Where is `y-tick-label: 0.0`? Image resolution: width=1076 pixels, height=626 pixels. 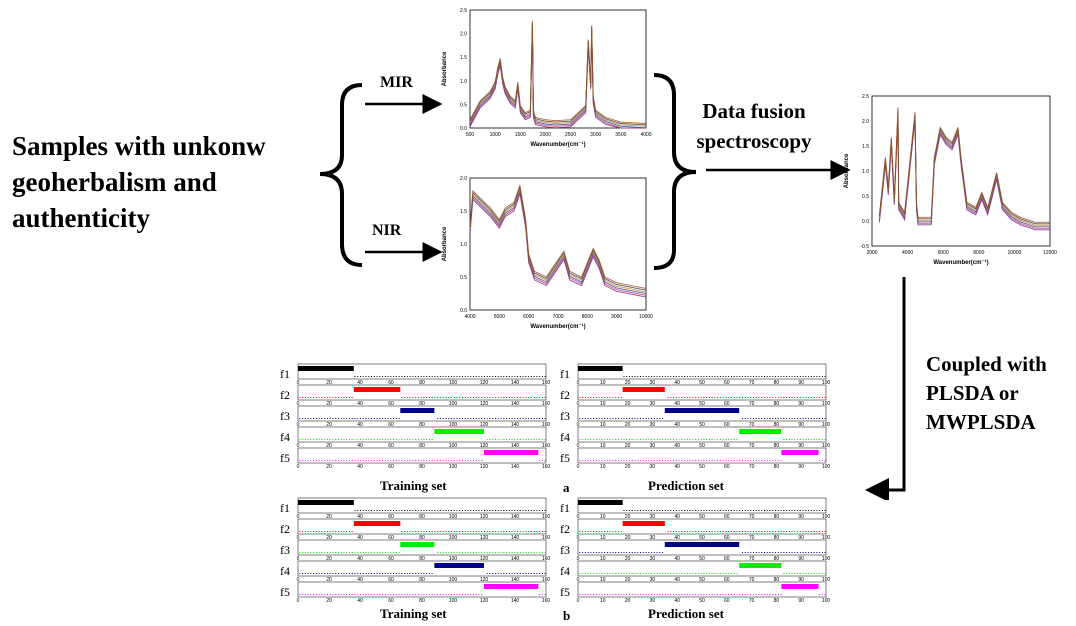
y-tick-label: 0.0 is located at coordinates (865, 222).